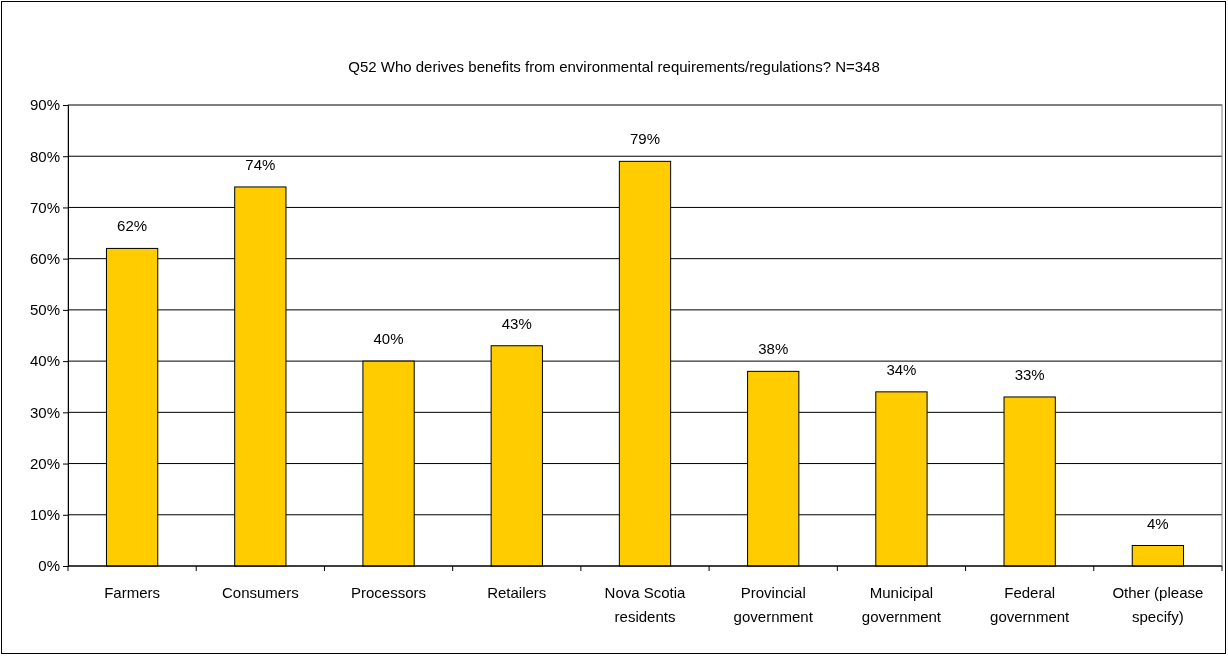 Image resolution: width=1228 pixels, height=656 pixels. What do you see at coordinates (773, 604) in the screenshot?
I see `x-tick-label: Provincial government` at bounding box center [773, 604].